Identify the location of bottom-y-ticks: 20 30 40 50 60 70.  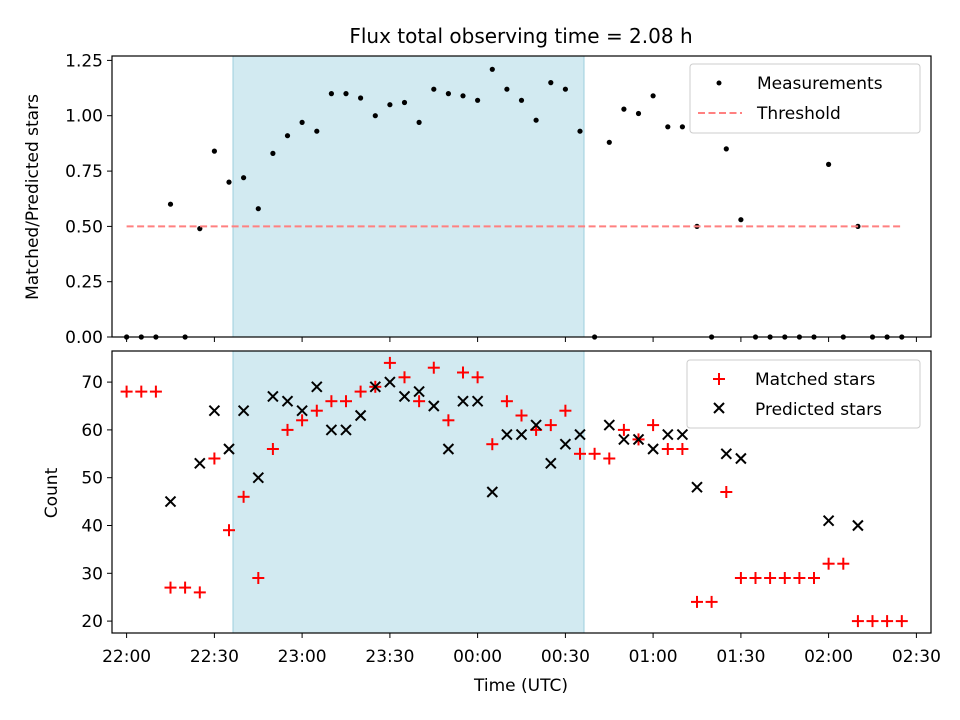
(96, 502).